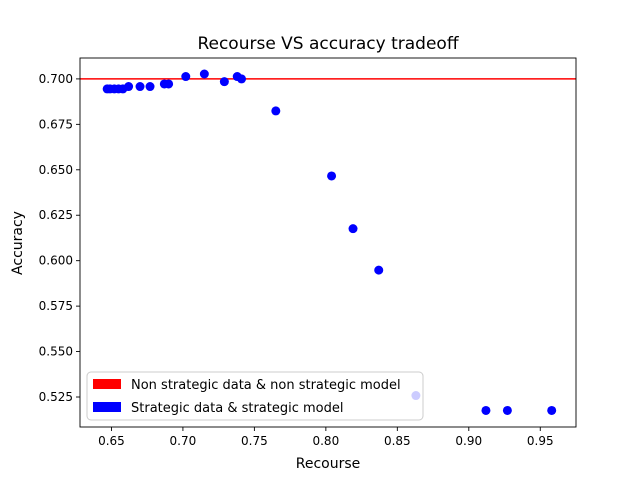 The height and width of the screenshot is (484, 640). What do you see at coordinates (540, 441) in the screenshot?
I see `x-tick-label: 0.95` at bounding box center [540, 441].